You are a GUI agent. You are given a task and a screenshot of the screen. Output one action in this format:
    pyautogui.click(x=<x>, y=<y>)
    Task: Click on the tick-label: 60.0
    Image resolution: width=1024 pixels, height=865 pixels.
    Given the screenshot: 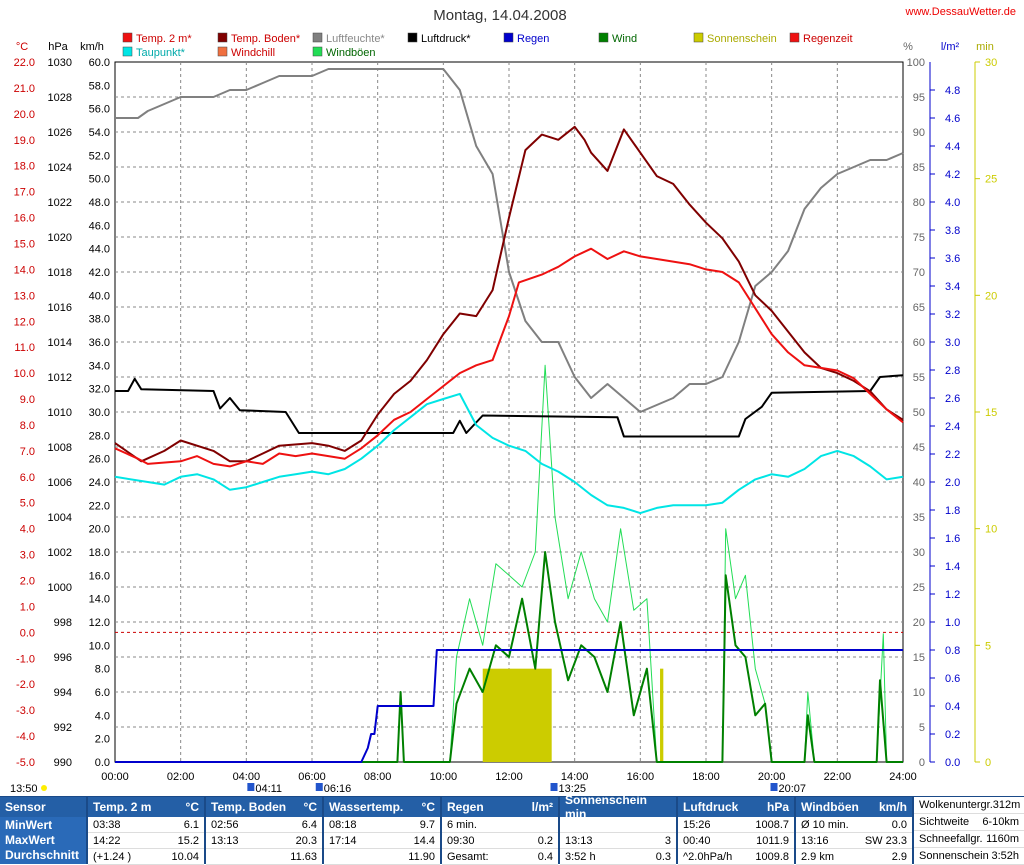 What is the action you would take?
    pyautogui.click(x=99, y=63)
    